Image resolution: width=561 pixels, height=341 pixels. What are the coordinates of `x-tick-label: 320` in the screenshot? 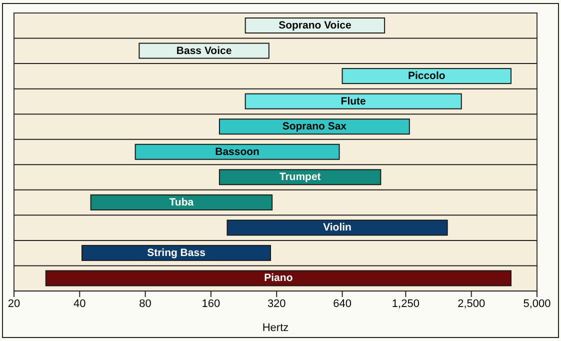 It's located at (276, 304).